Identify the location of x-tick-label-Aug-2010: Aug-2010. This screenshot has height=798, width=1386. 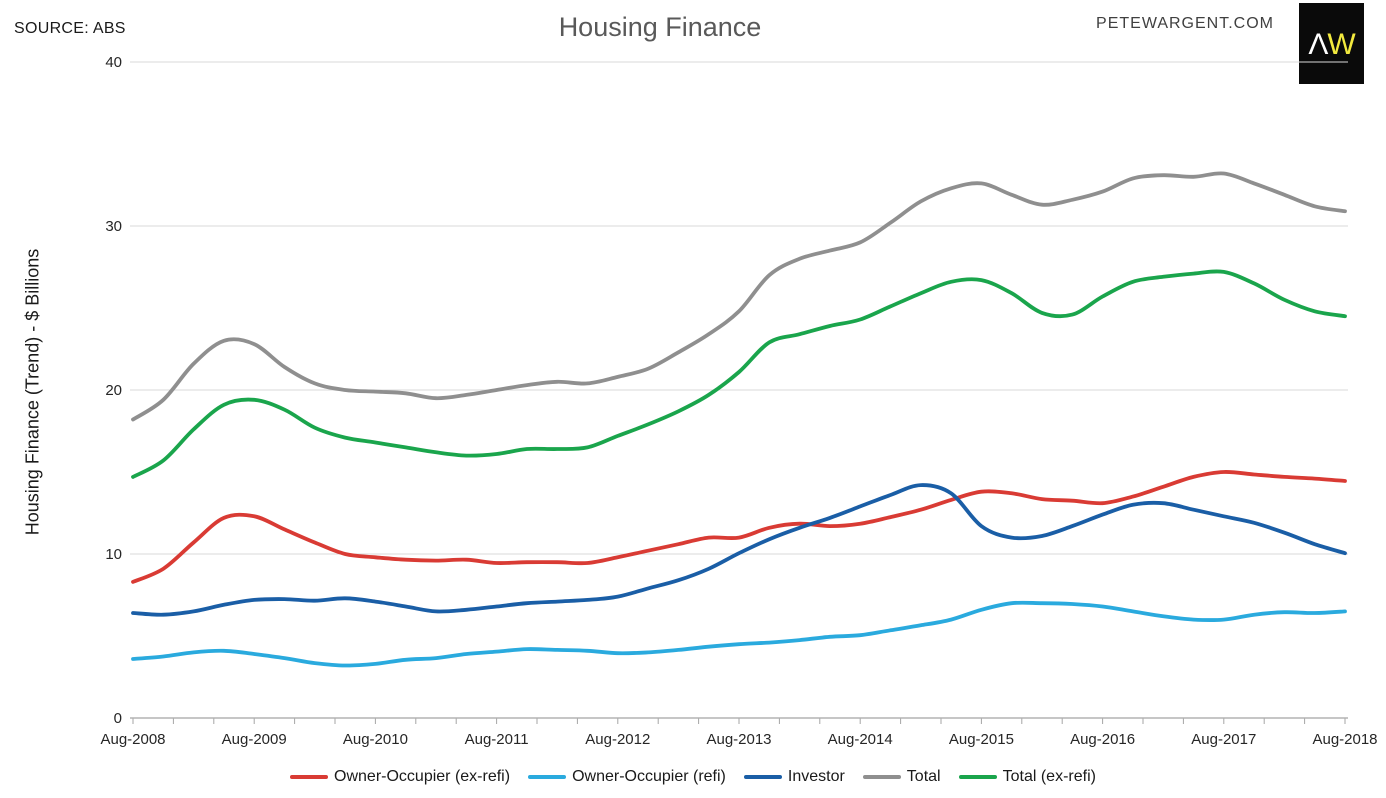
(375, 739).